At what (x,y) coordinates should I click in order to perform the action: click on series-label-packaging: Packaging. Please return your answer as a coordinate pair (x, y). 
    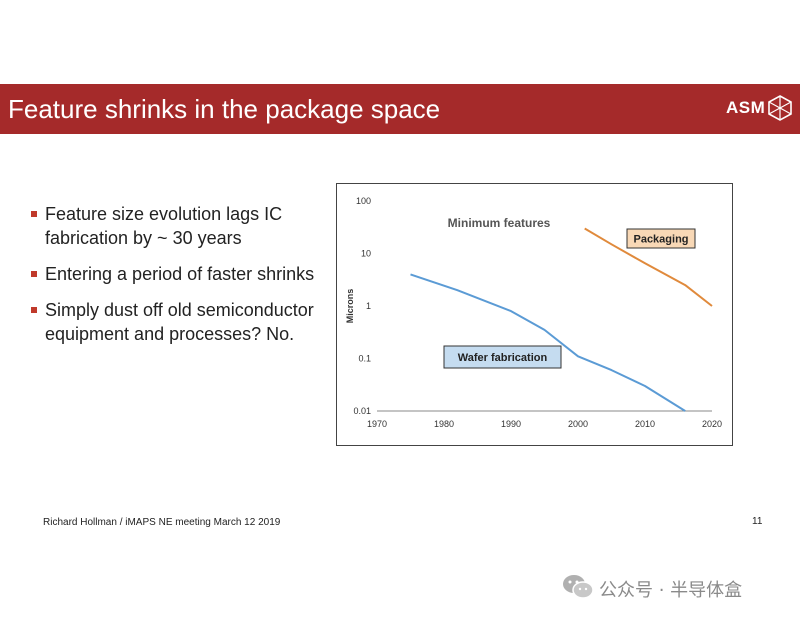
    Looking at the image, I should click on (660, 240).